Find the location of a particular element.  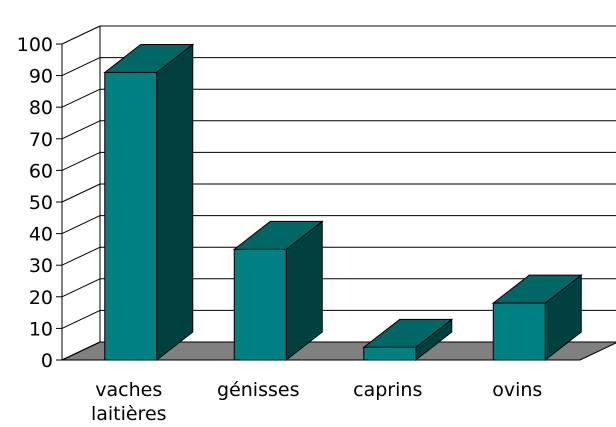

x-category-label: ovins is located at coordinates (517, 390).